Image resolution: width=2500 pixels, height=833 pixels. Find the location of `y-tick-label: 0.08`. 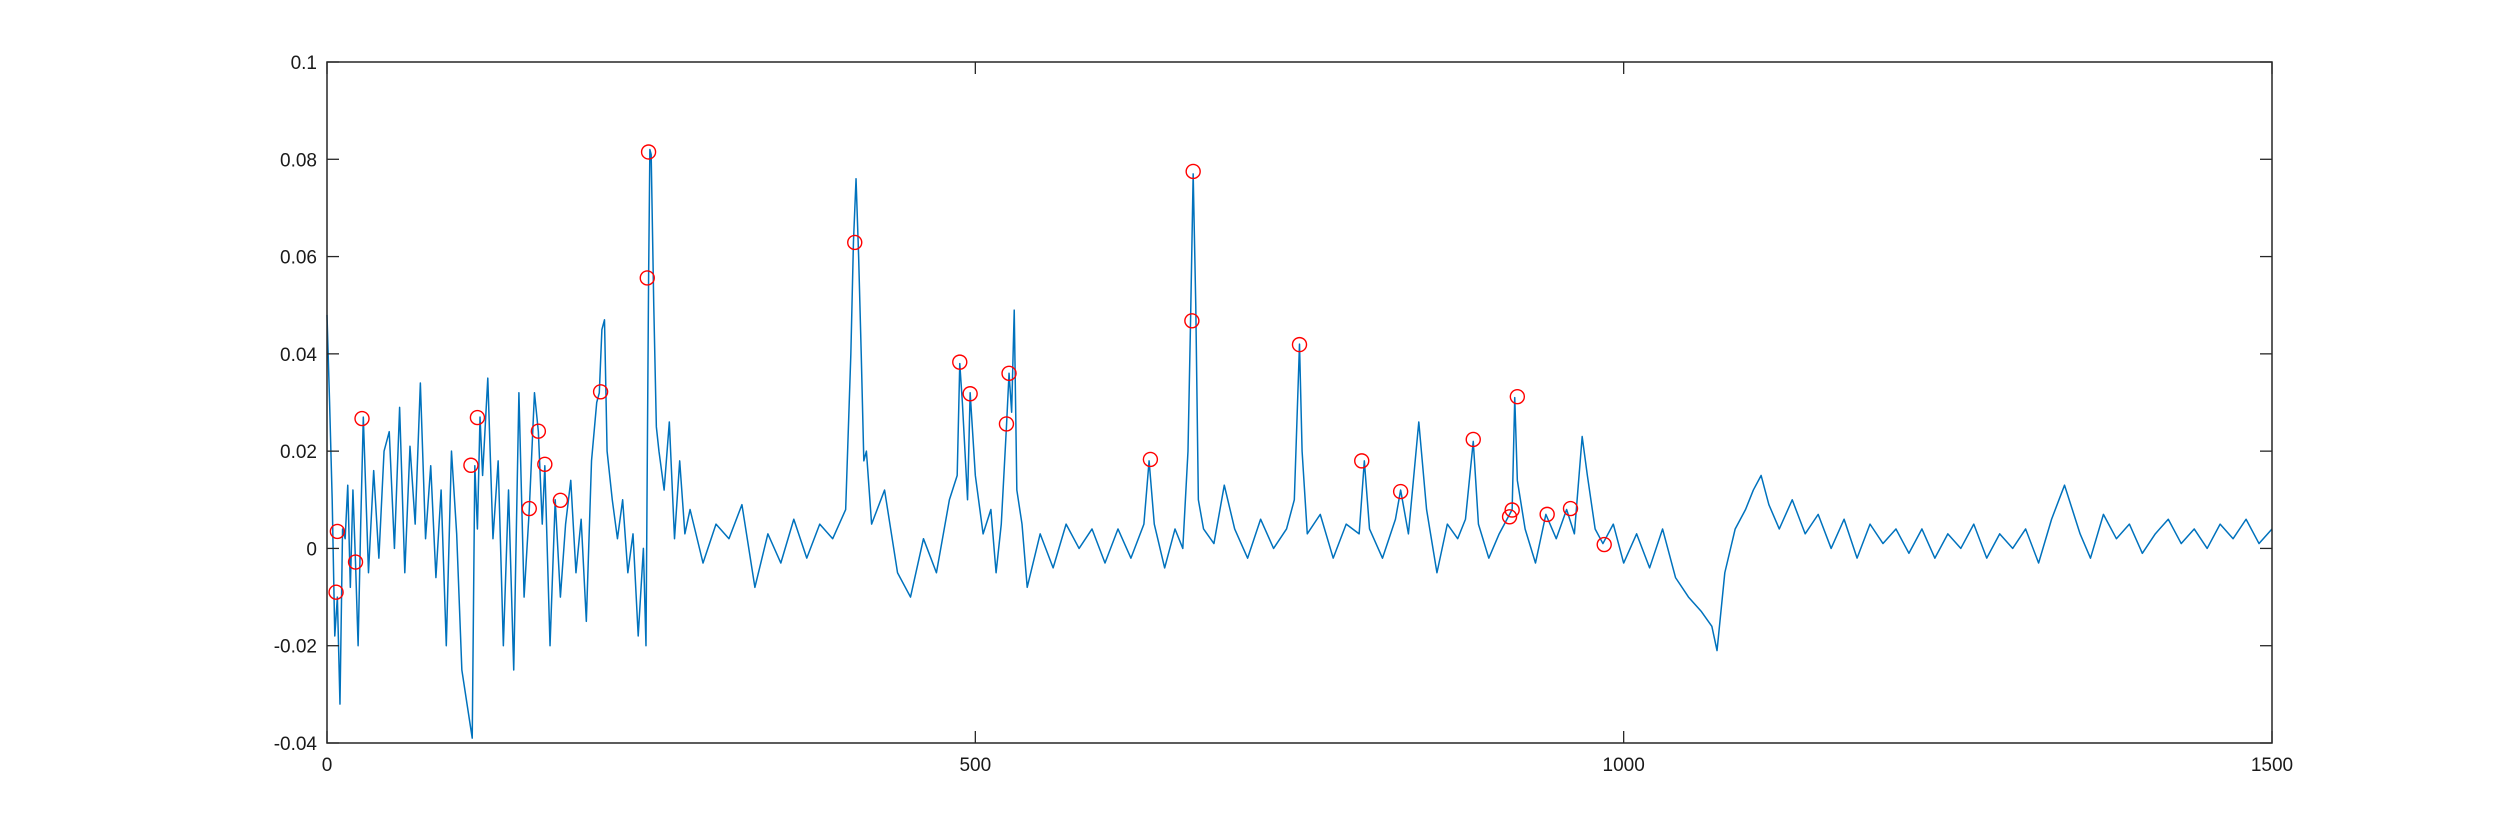

y-tick-label: 0.08 is located at coordinates (298, 160).